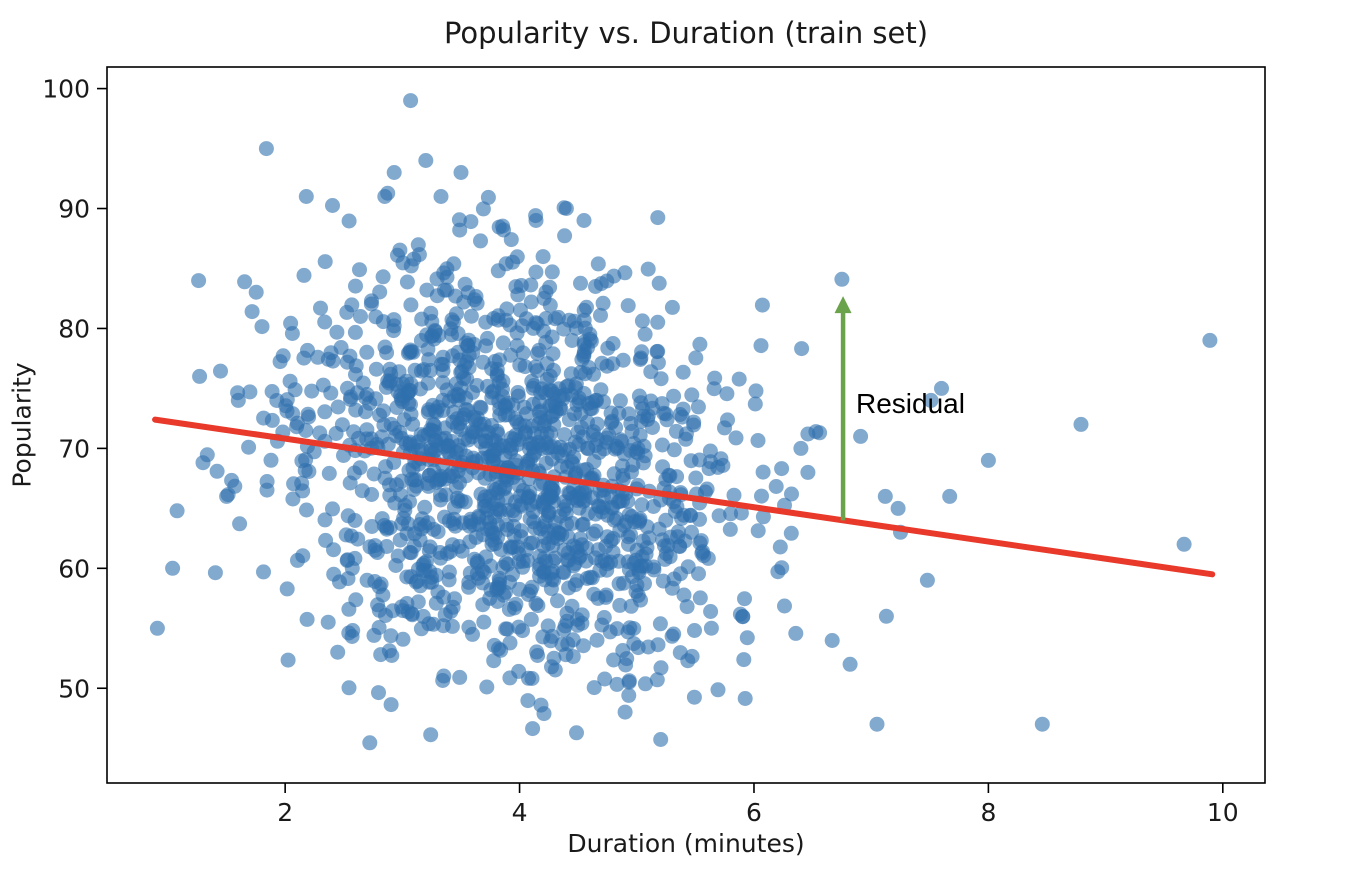  What do you see at coordinates (686, 33) in the screenshot?
I see `chart-title: Popularity vs. Duration (train set)` at bounding box center [686, 33].